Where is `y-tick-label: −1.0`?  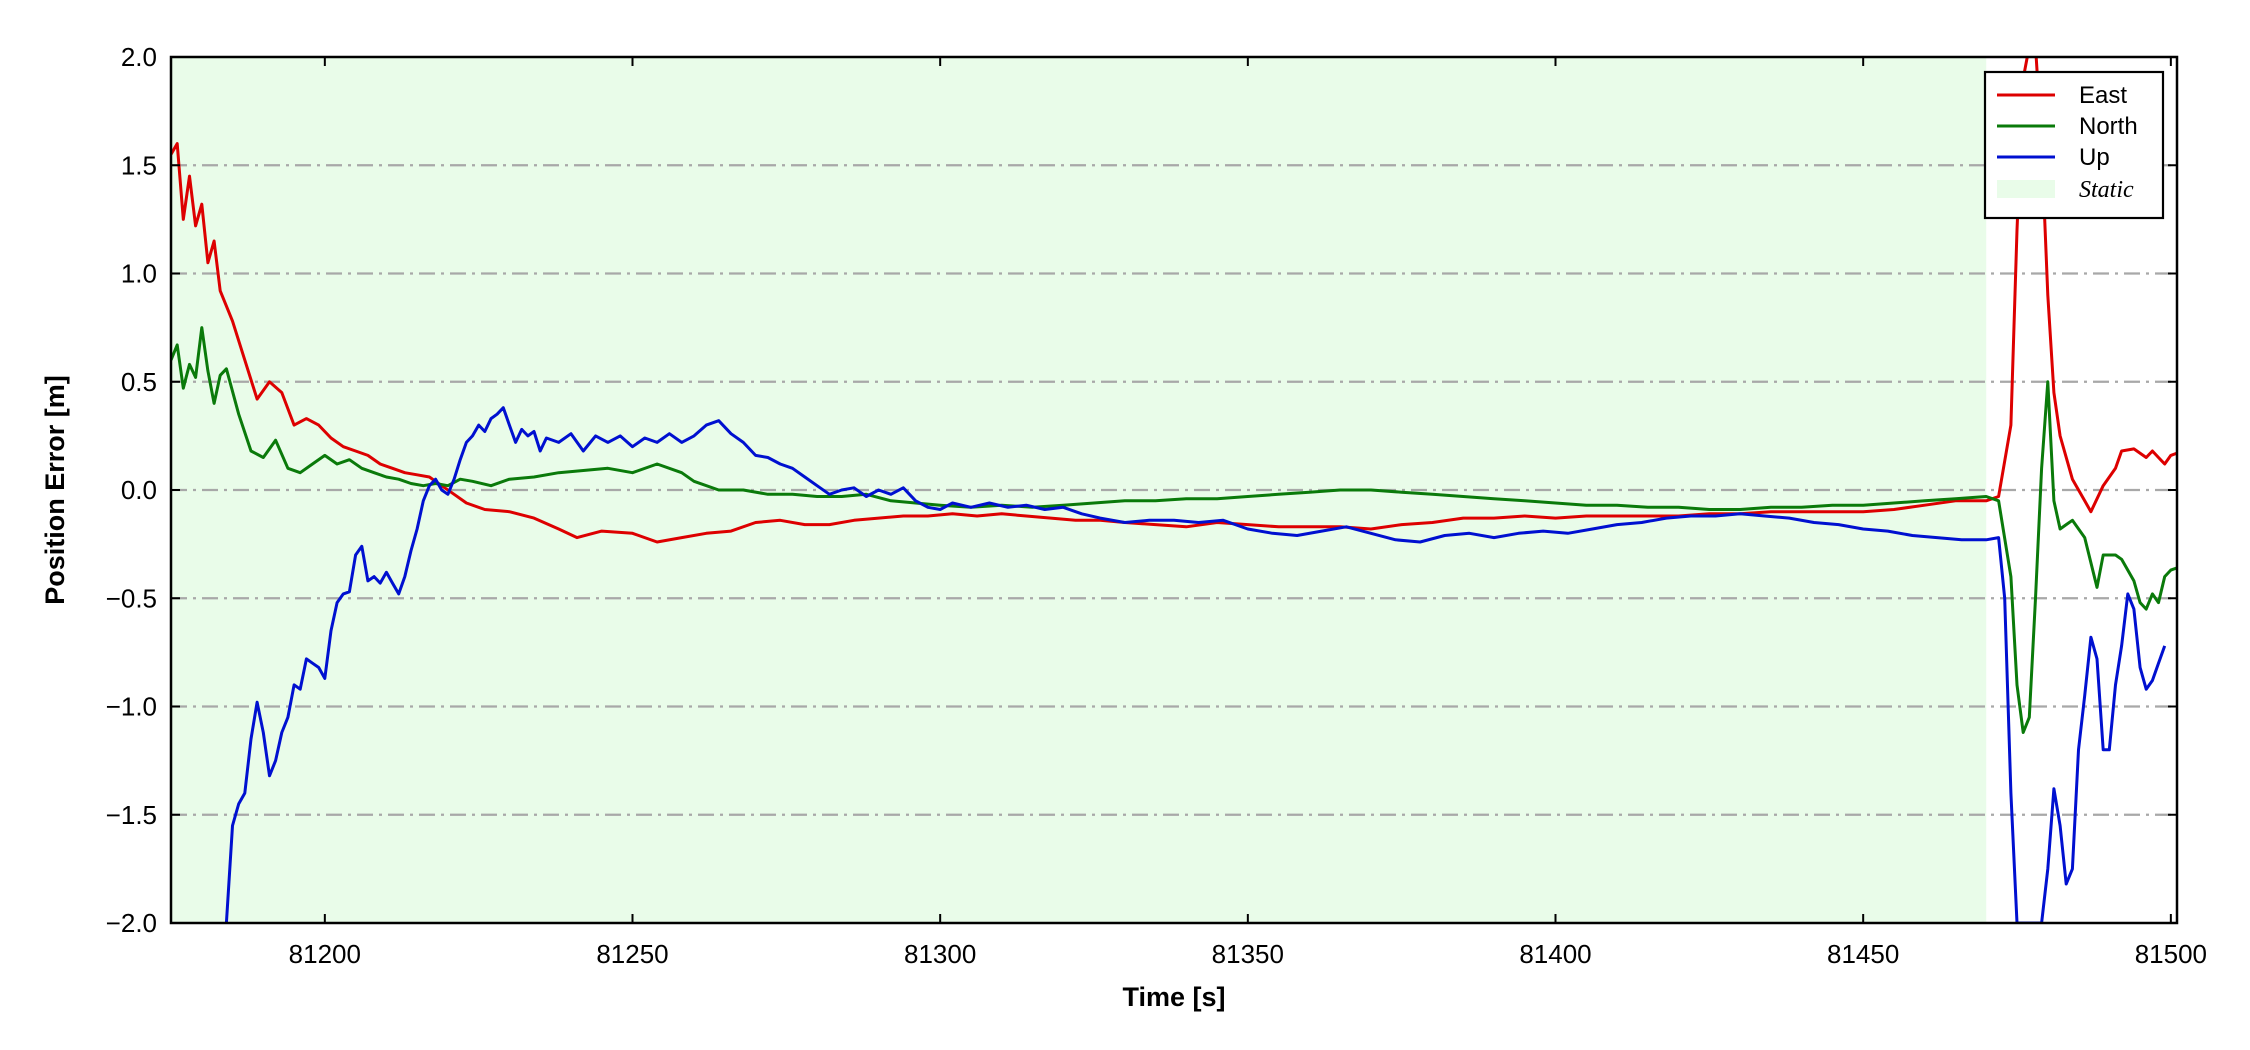
y-tick-label: −1.0 is located at coordinates (131, 707).